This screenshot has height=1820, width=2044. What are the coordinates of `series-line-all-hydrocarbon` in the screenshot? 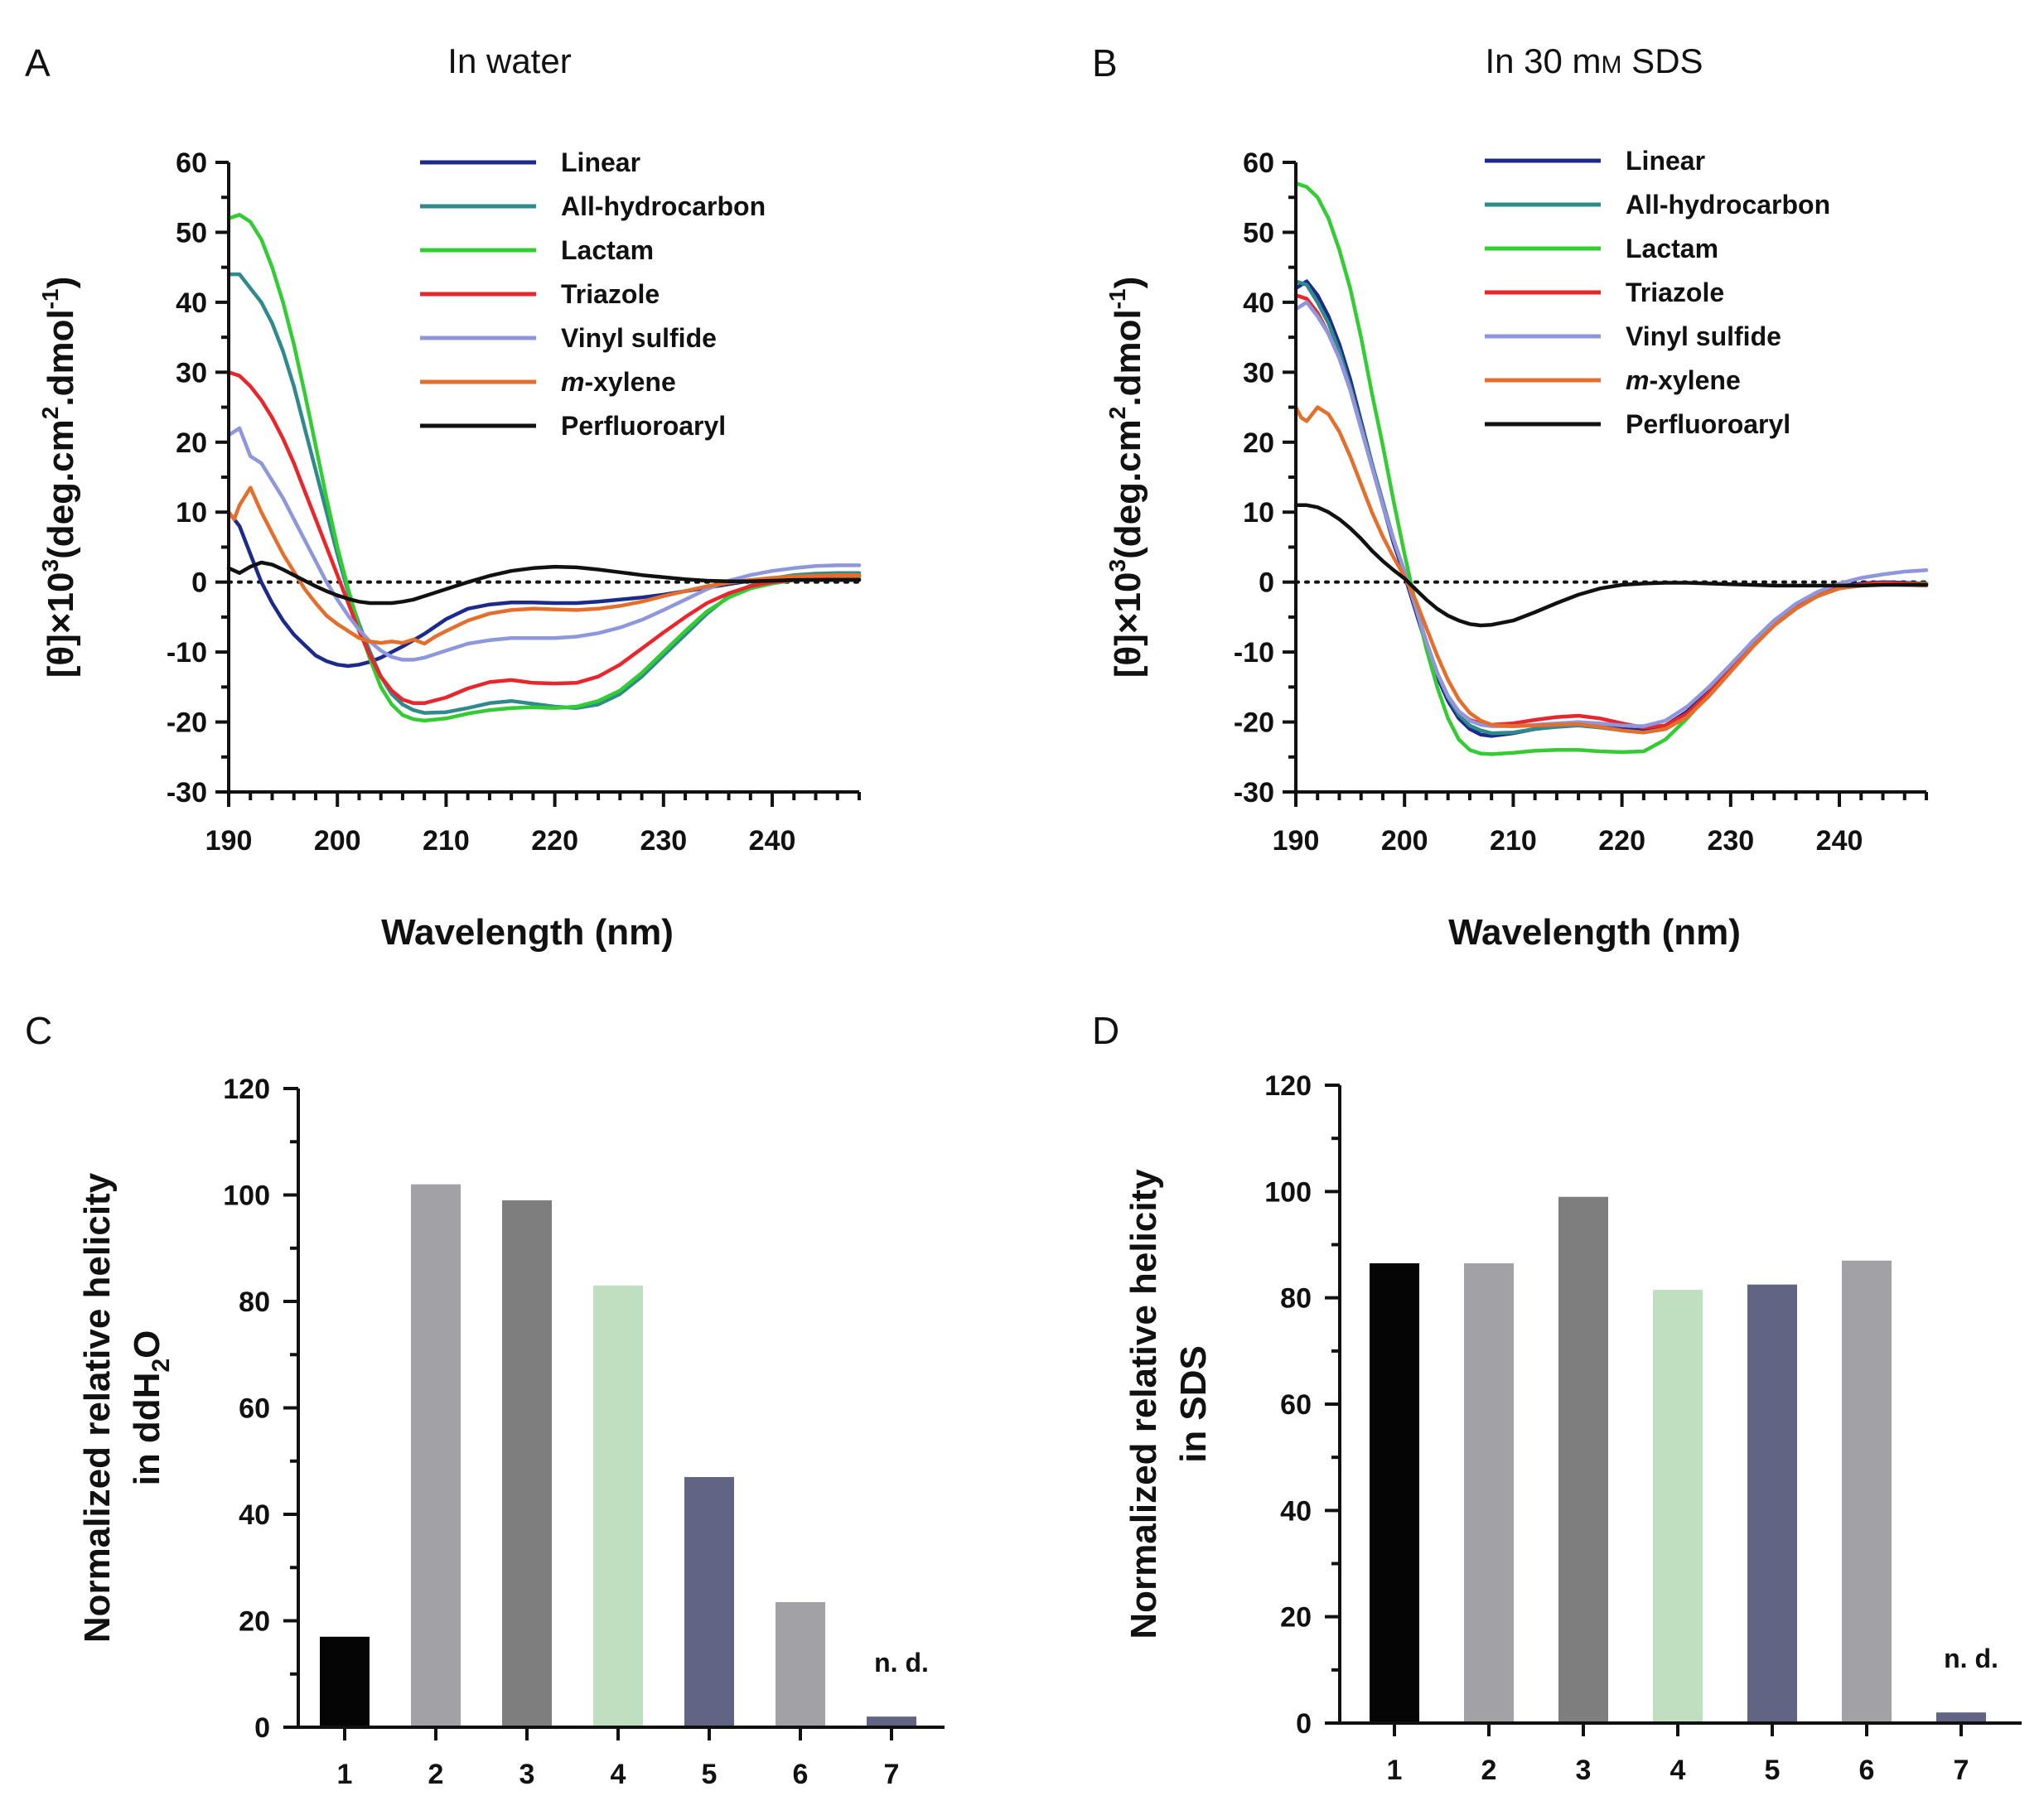 It's located at (1611, 507).